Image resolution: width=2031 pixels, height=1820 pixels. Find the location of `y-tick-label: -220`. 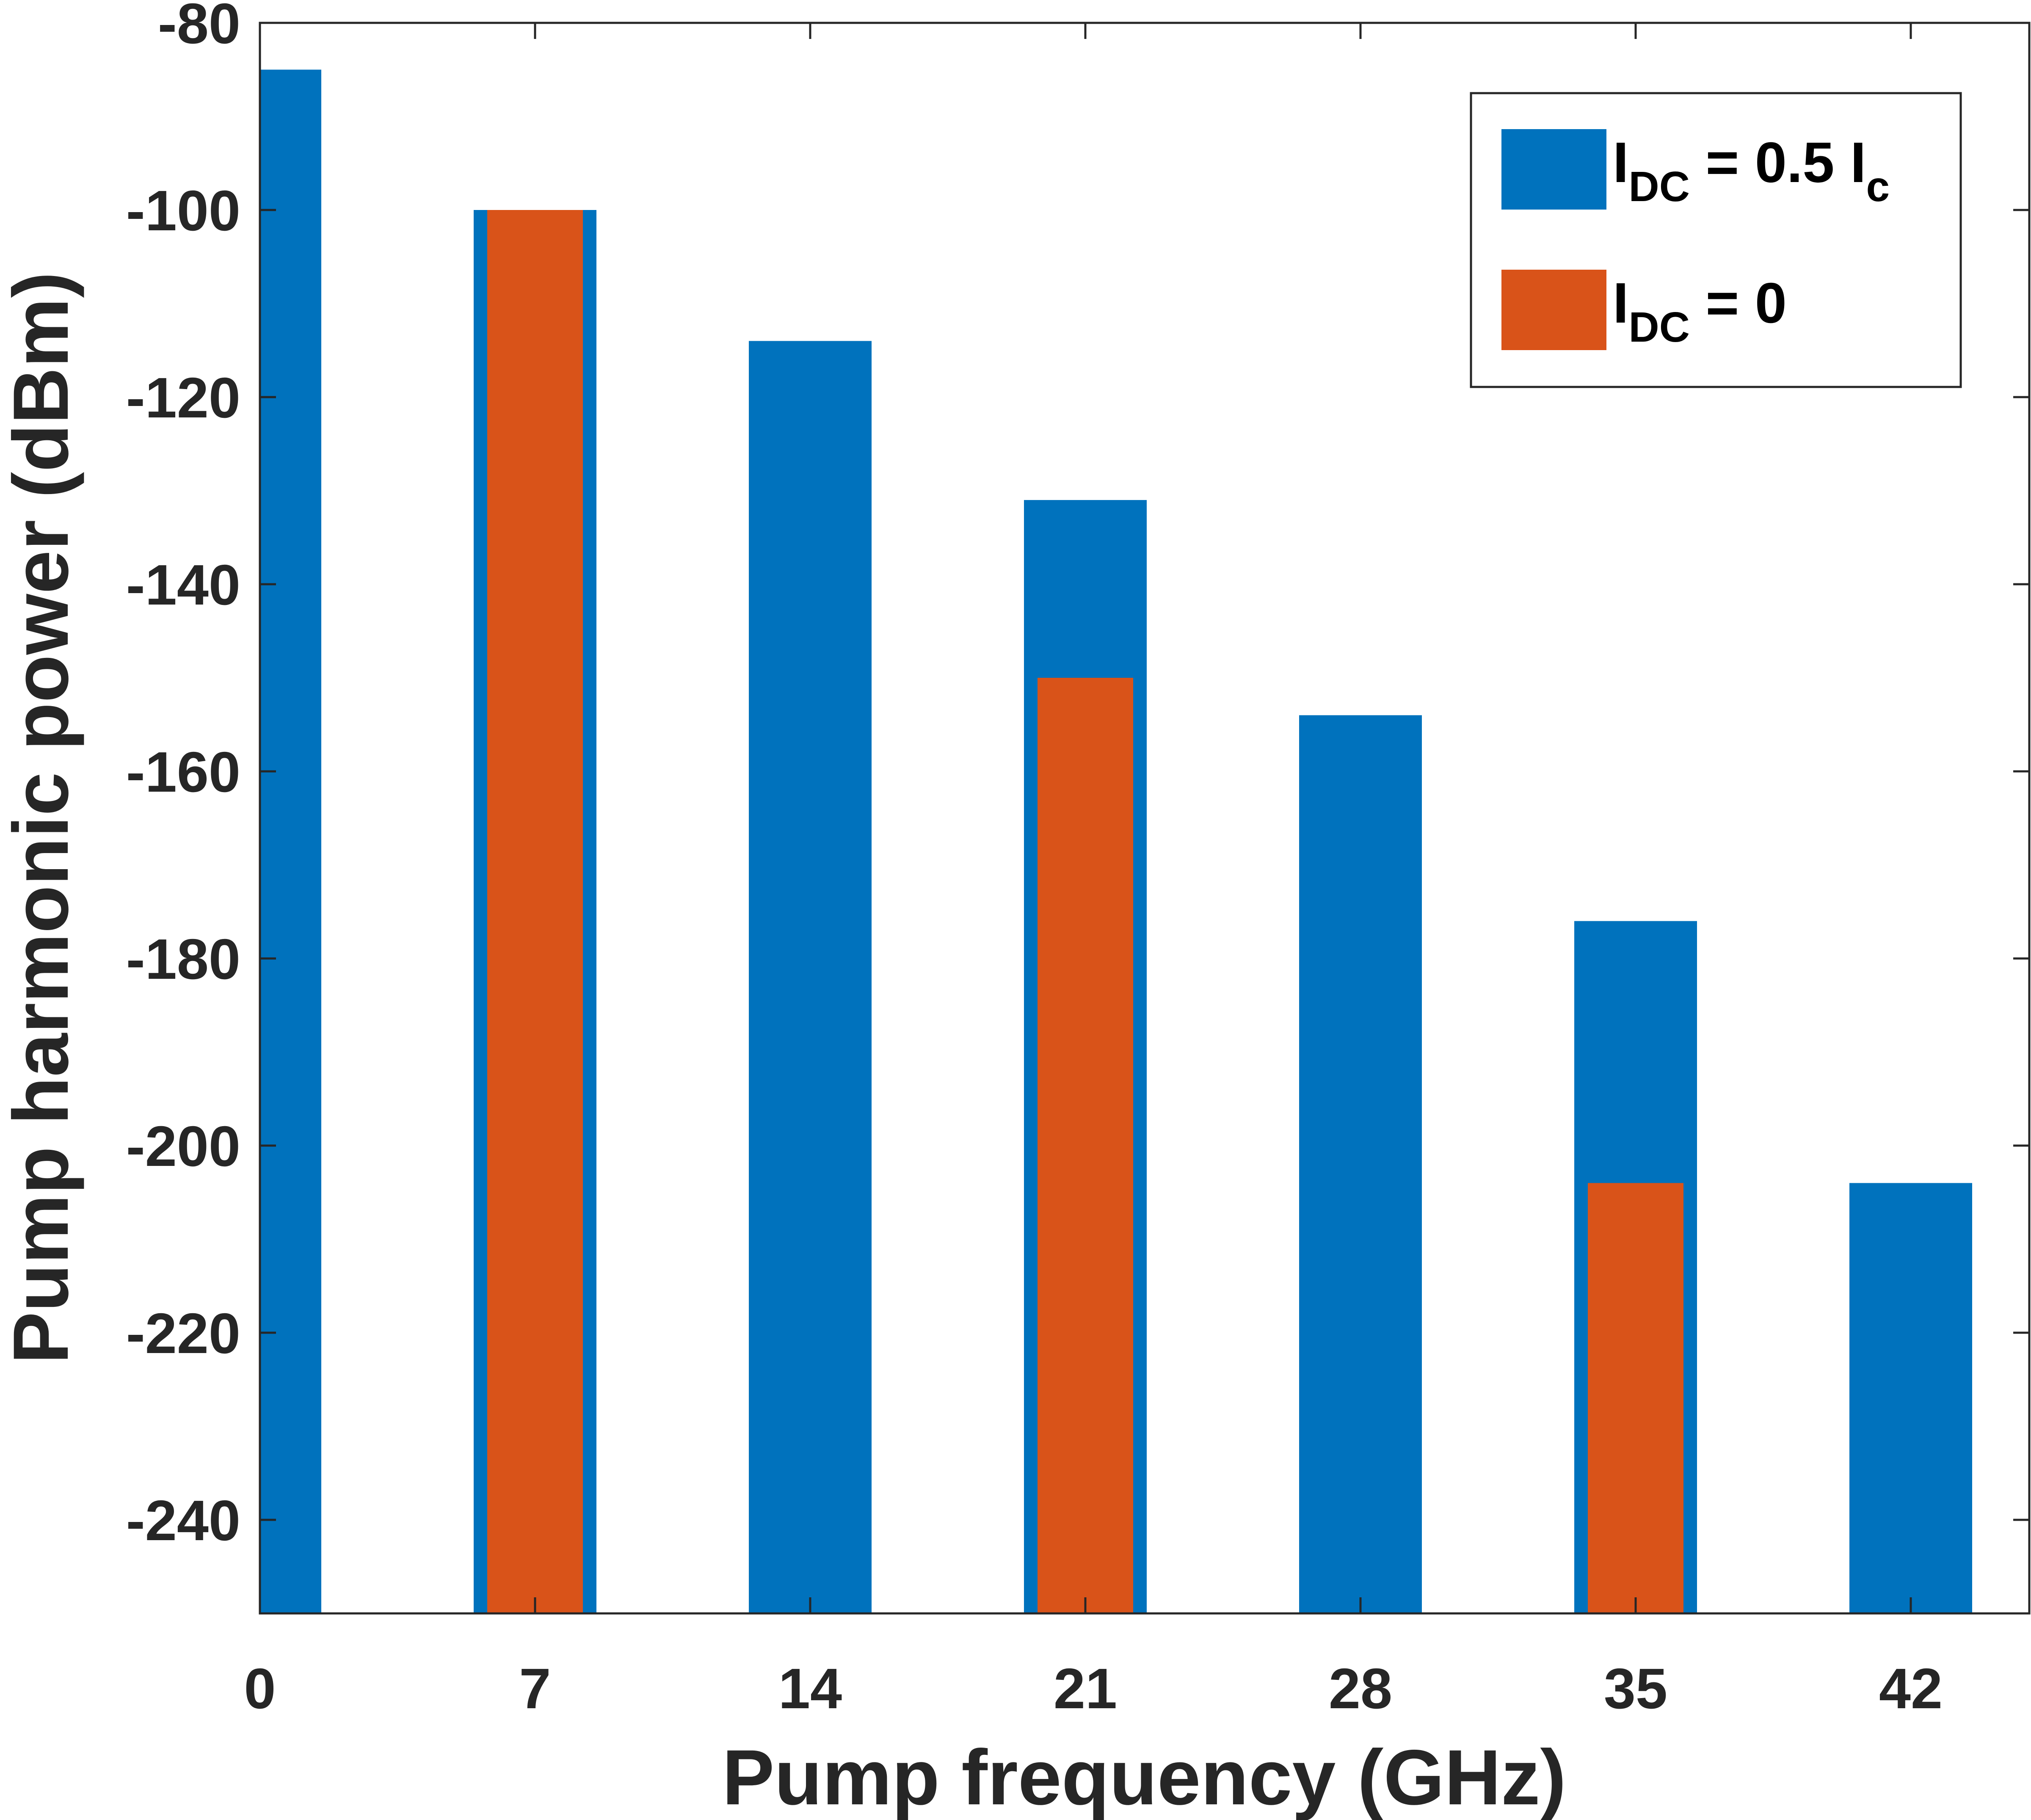

y-tick-label: -220 is located at coordinates (183, 1333).